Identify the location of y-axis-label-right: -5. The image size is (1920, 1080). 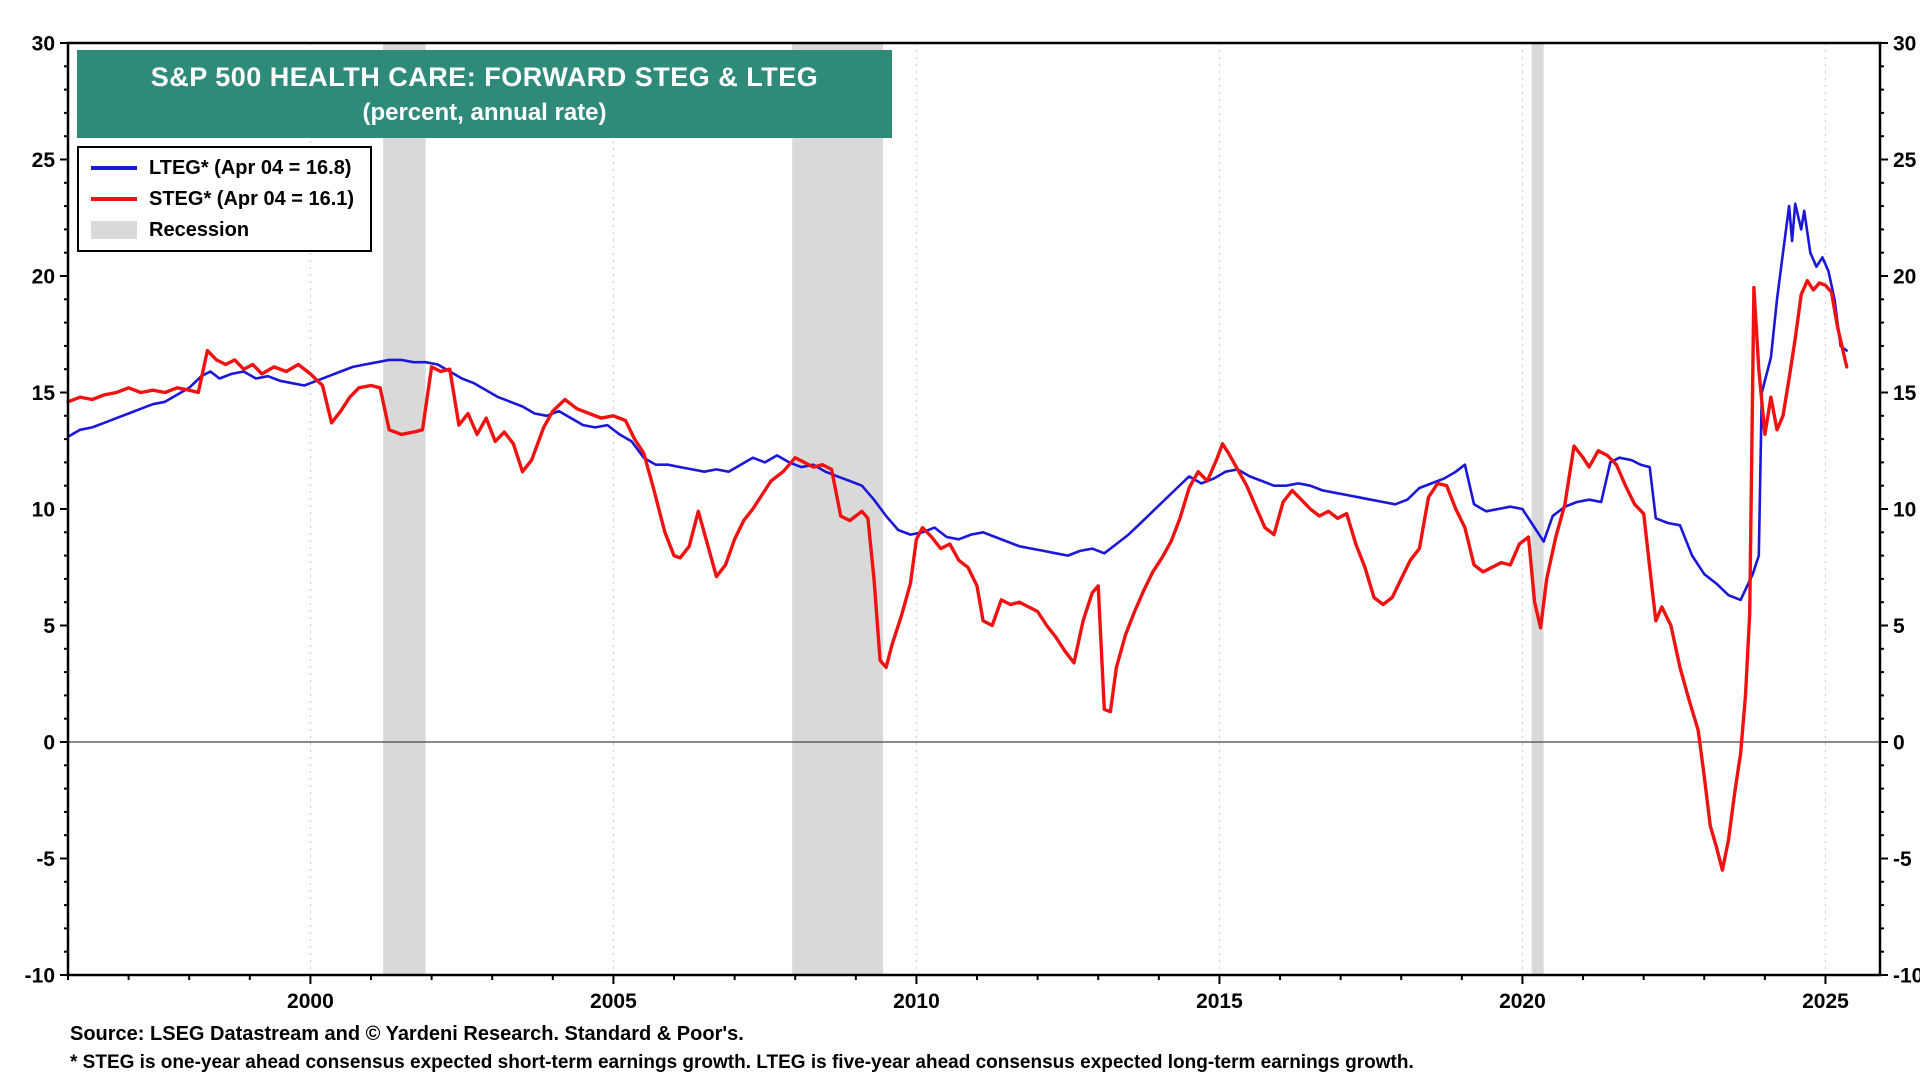
(1902, 859).